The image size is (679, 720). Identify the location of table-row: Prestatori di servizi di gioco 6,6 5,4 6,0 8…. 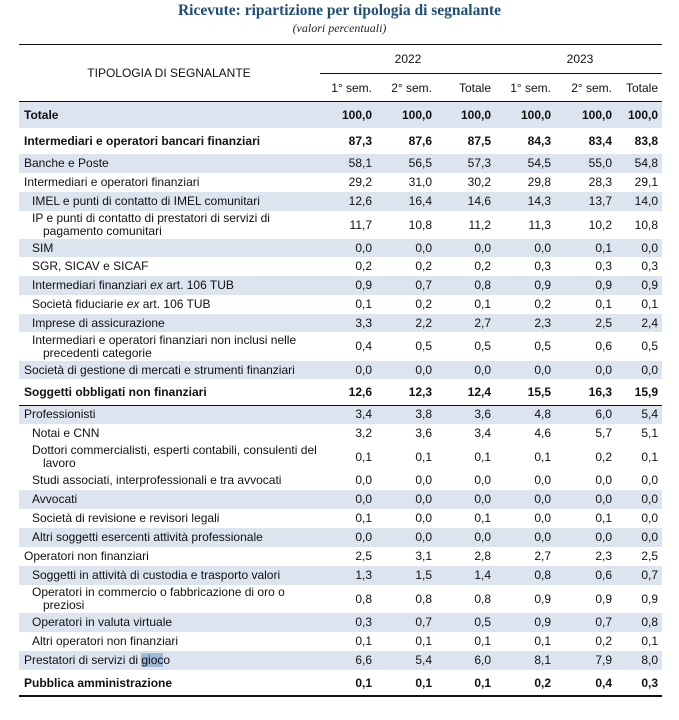
(340, 660).